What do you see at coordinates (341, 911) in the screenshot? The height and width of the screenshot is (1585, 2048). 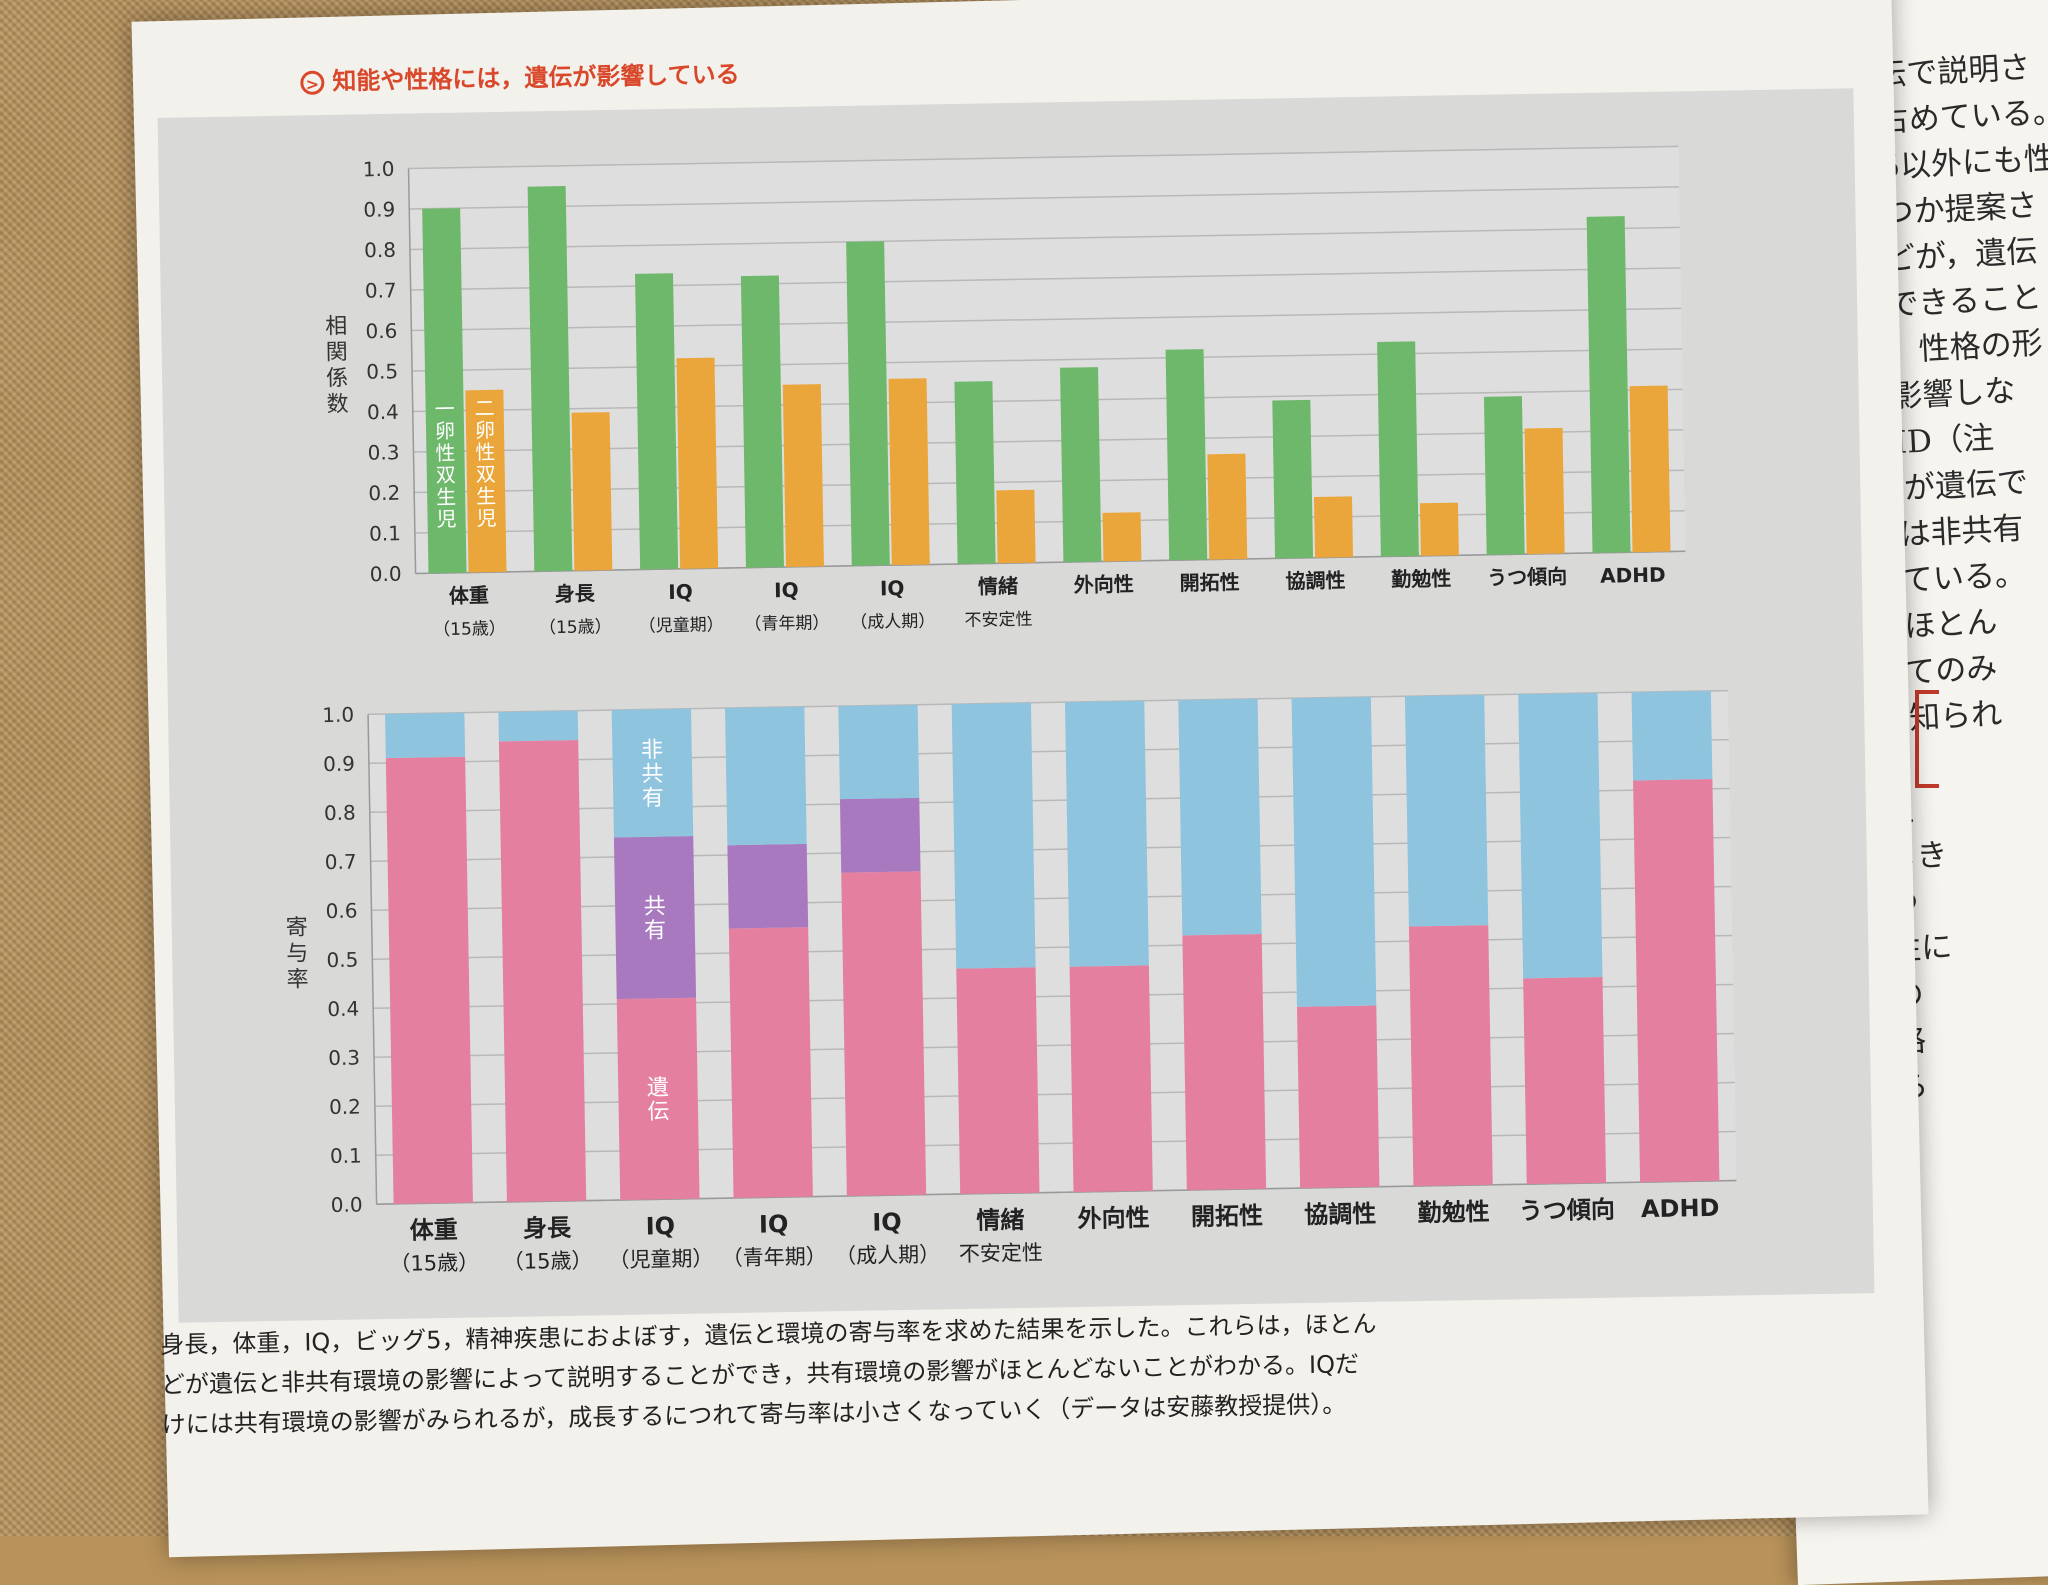 I see `y-tick-label: 0.6` at bounding box center [341, 911].